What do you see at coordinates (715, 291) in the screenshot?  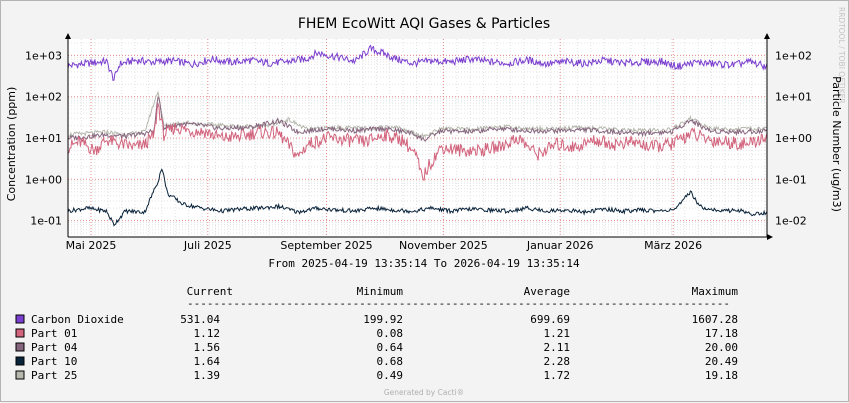 I see `legend-header: Maximum` at bounding box center [715, 291].